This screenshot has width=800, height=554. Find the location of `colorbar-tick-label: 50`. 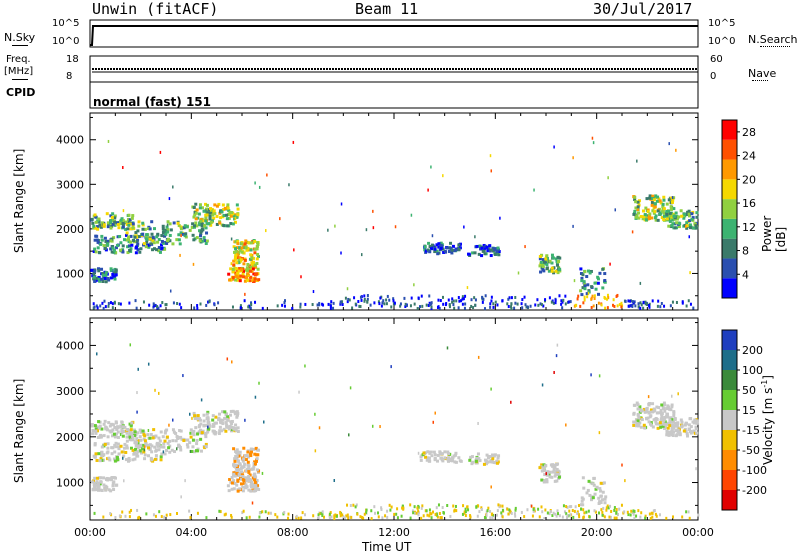

colorbar-tick-label: 50 is located at coordinates (749, 390).